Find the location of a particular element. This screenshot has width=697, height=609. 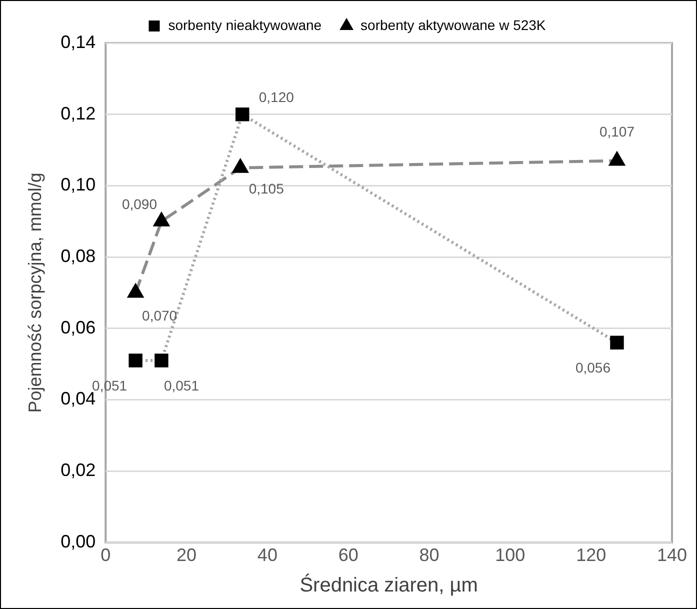

y-tick-label: 0,10 is located at coordinates (78, 184).